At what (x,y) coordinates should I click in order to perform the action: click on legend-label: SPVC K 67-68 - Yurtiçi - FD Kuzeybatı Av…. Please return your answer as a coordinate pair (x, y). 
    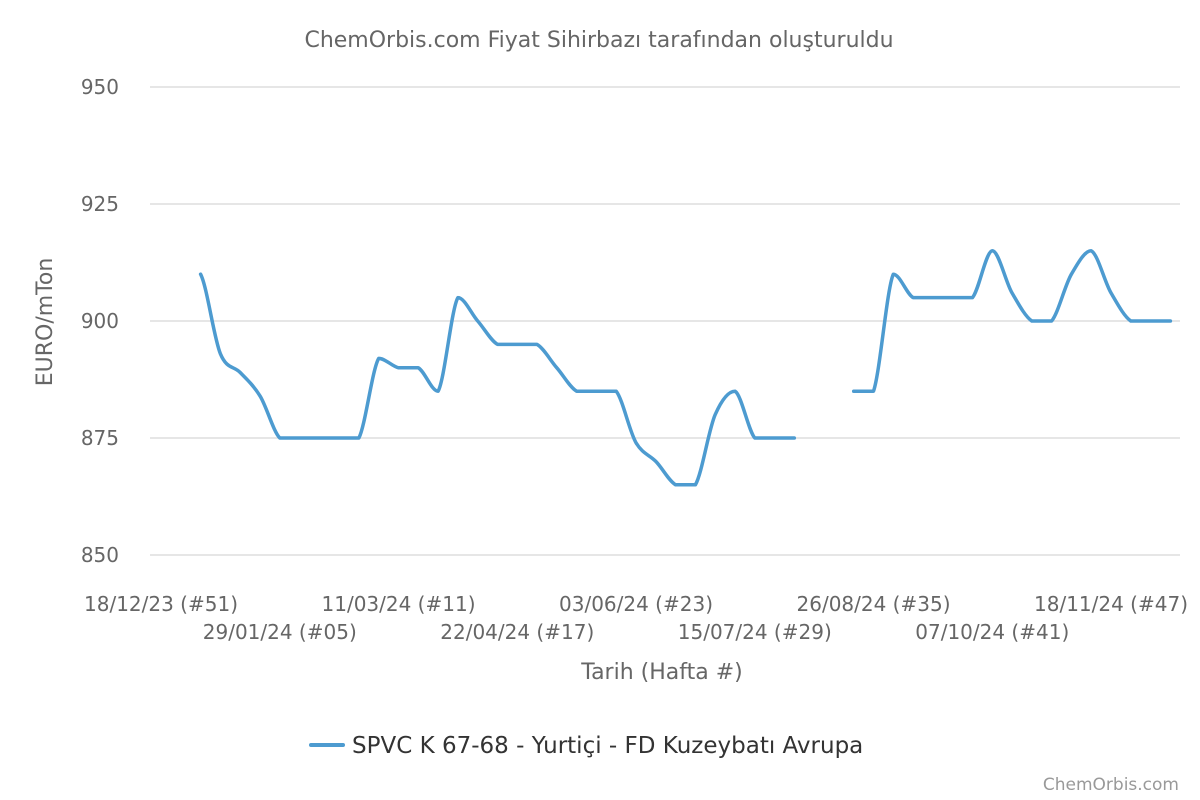
    Looking at the image, I should click on (607, 746).